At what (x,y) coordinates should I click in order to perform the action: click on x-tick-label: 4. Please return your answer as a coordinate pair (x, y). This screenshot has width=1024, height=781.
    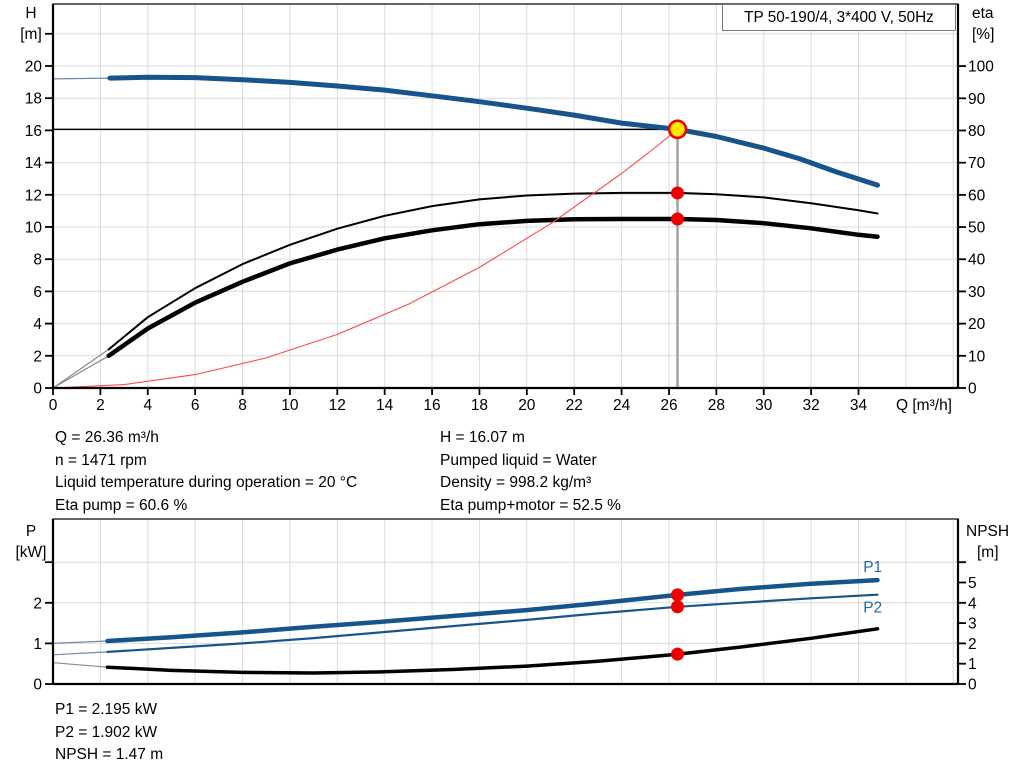
    Looking at the image, I should click on (147, 405).